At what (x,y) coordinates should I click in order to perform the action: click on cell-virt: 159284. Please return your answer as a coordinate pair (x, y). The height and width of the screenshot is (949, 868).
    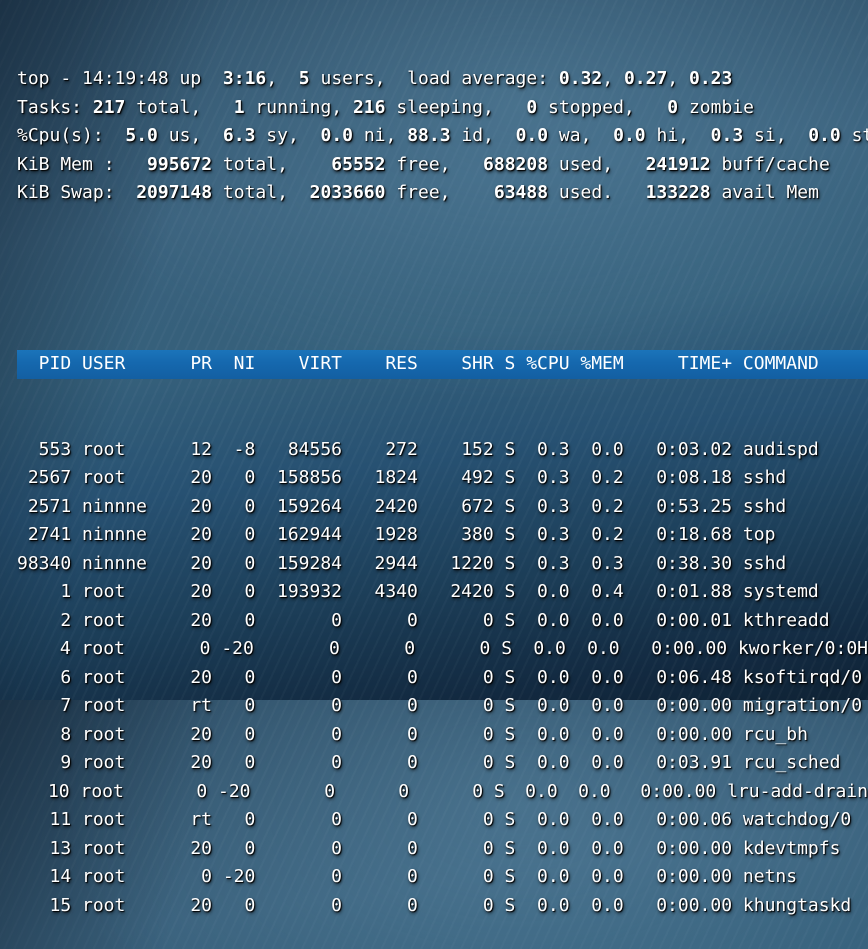
    Looking at the image, I should click on (309, 563).